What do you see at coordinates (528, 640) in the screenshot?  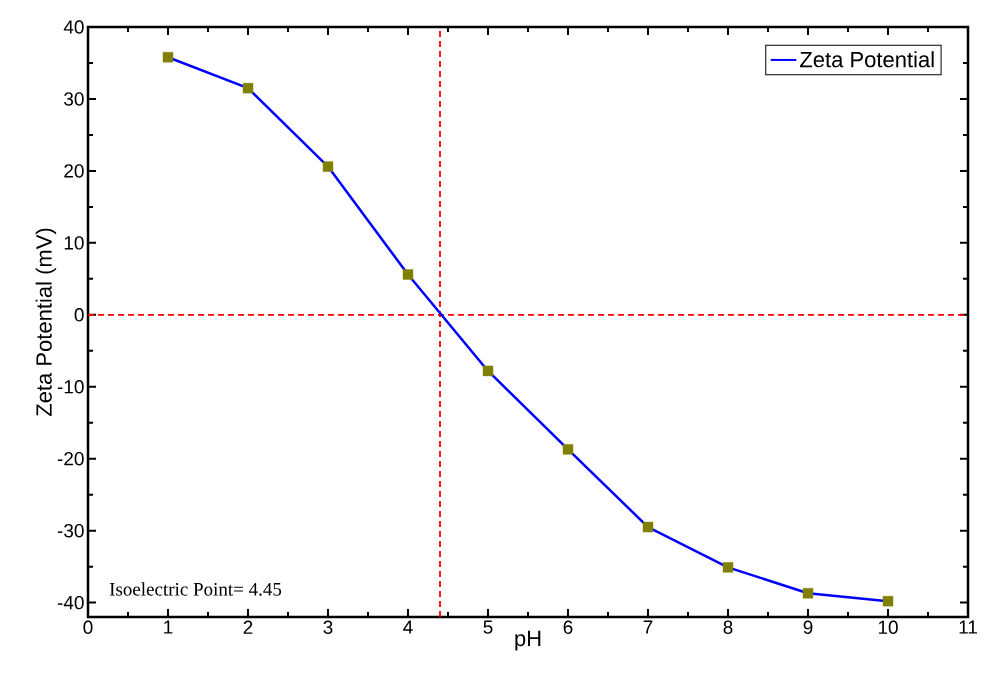 I see `x-axis-title: pH` at bounding box center [528, 640].